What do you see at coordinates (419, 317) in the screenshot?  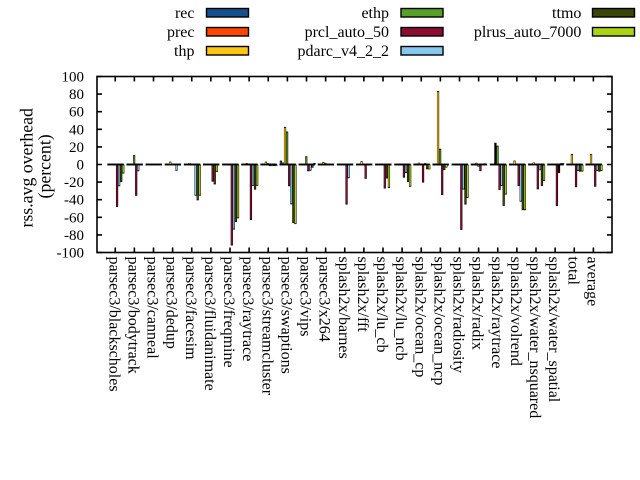 I see `svg-text: splash2x/ocean_cp` at bounding box center [419, 317].